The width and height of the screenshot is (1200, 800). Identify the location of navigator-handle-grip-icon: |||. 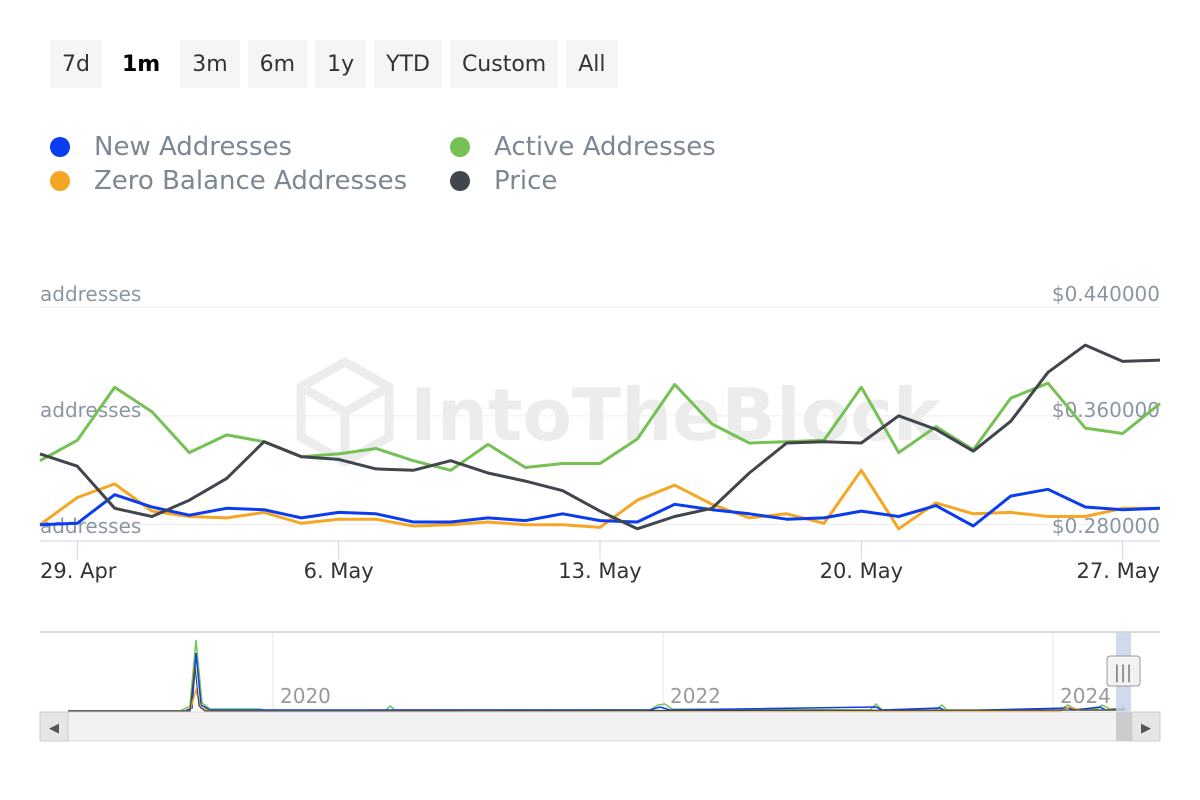
(1123, 672).